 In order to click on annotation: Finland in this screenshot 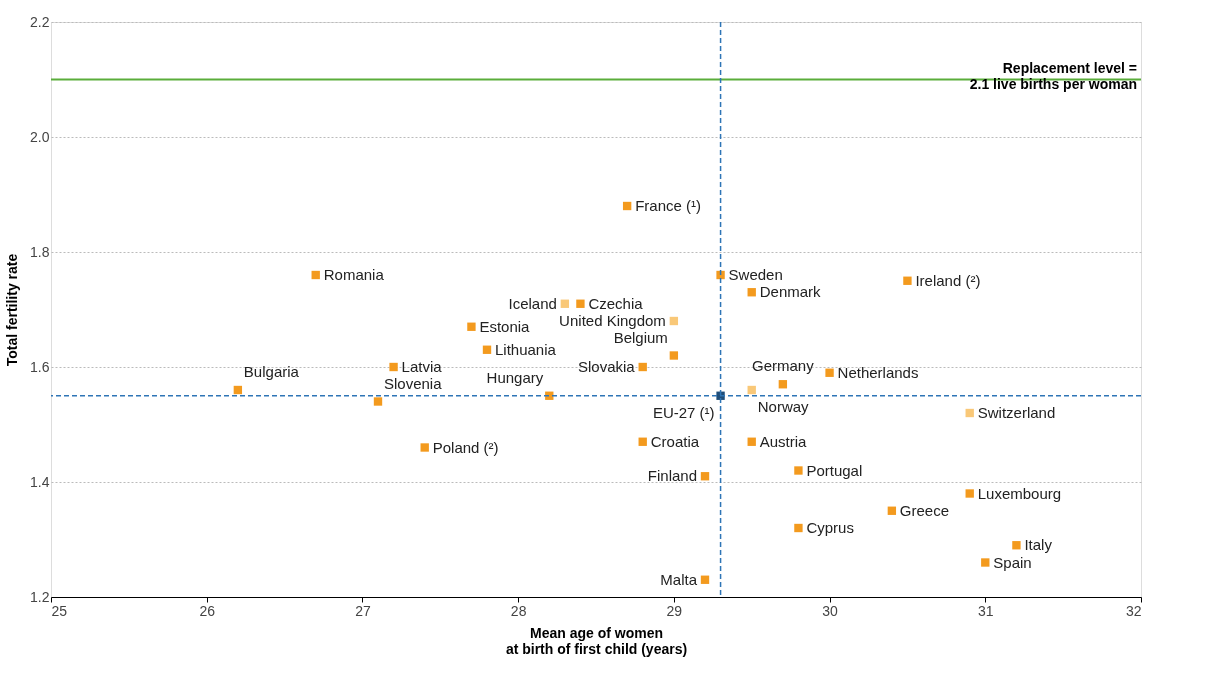, I will do `click(672, 476)`.